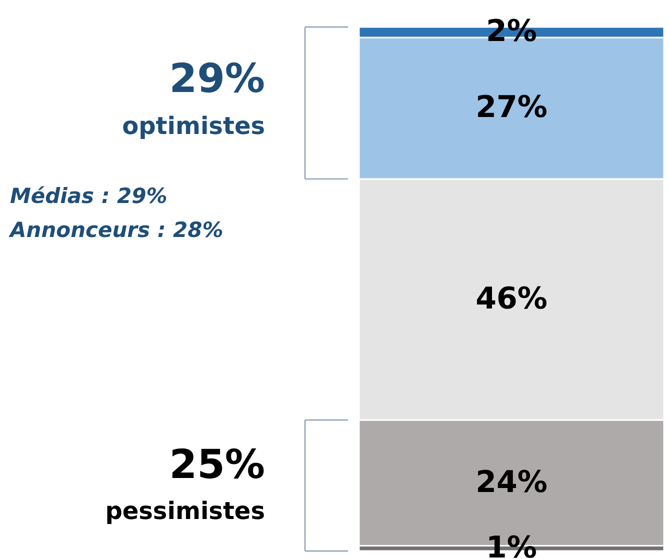 This screenshot has width=669, height=559. What do you see at coordinates (217, 465) in the screenshot?
I see `text: 25%` at bounding box center [217, 465].